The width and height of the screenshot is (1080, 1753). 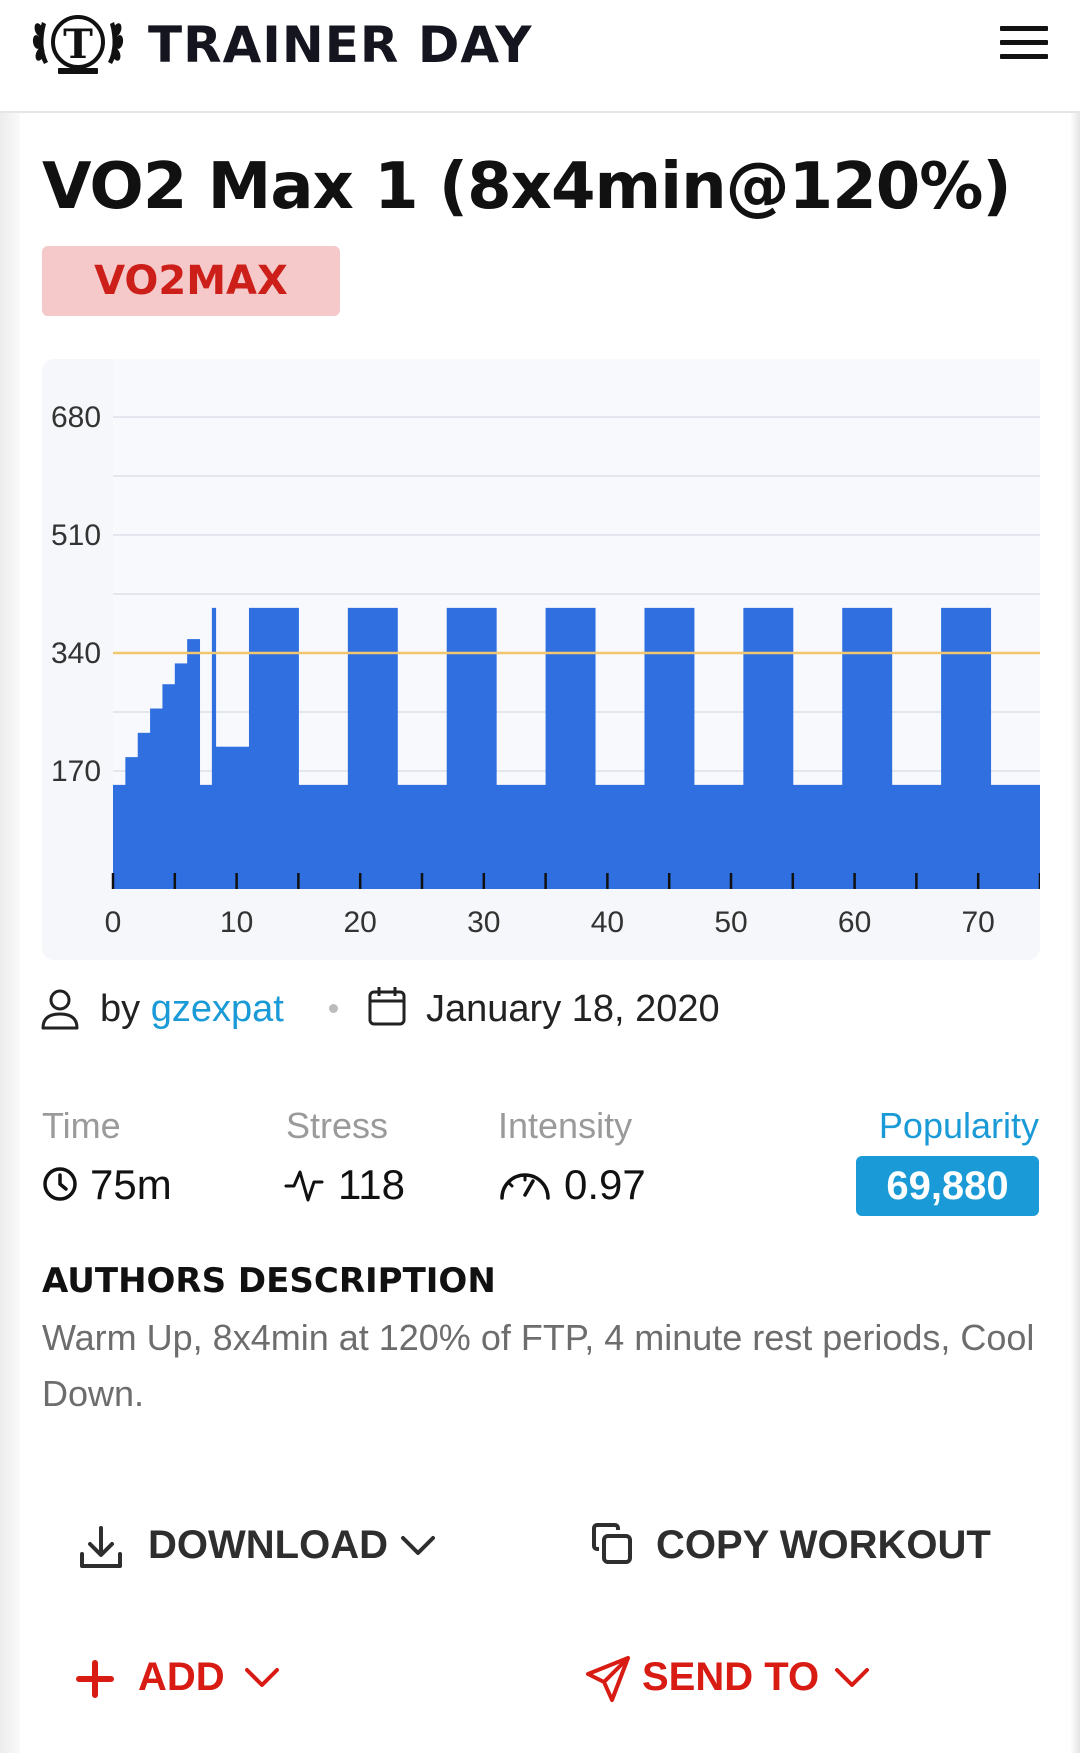 What do you see at coordinates (337, 1125) in the screenshot?
I see `stress-label: Stress` at bounding box center [337, 1125].